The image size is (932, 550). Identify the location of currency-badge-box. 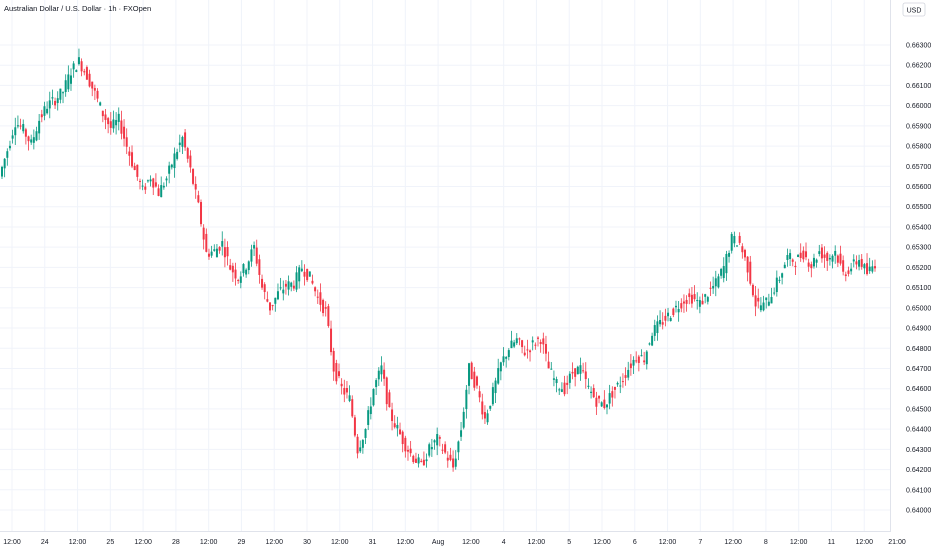
(914, 9).